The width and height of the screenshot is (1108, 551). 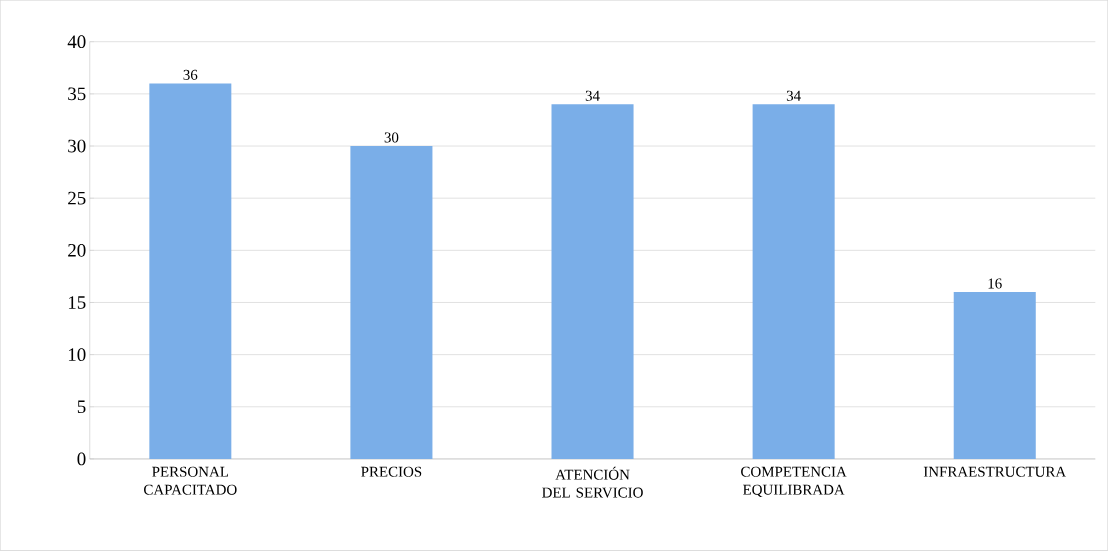 I want to click on y-tick-label: 0, so click(x=81, y=459).